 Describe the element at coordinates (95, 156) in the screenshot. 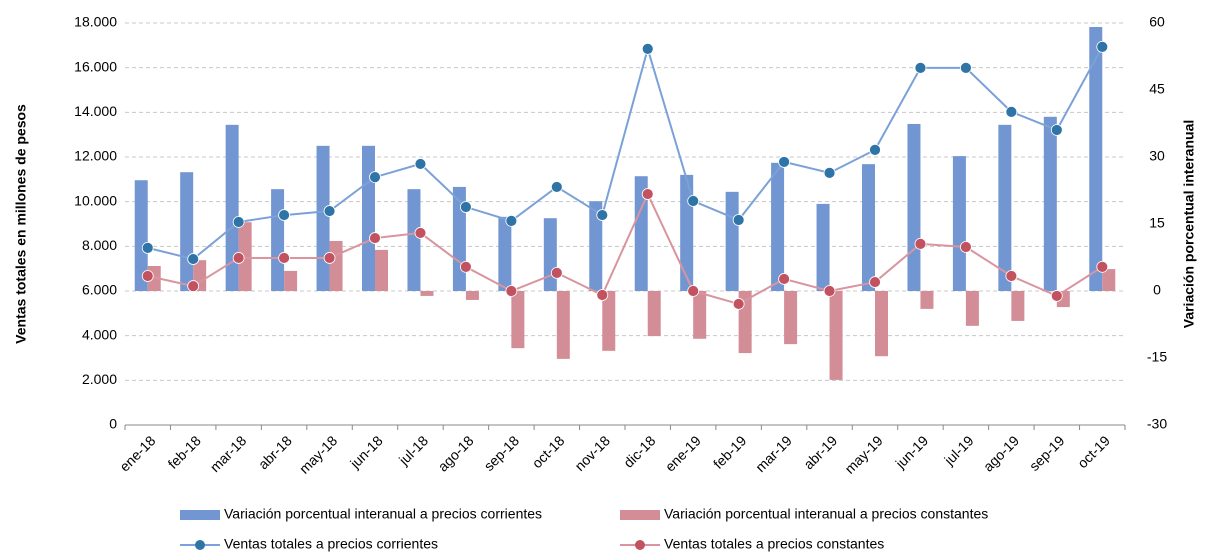

I see `y-tick-label: 12.000` at that location.